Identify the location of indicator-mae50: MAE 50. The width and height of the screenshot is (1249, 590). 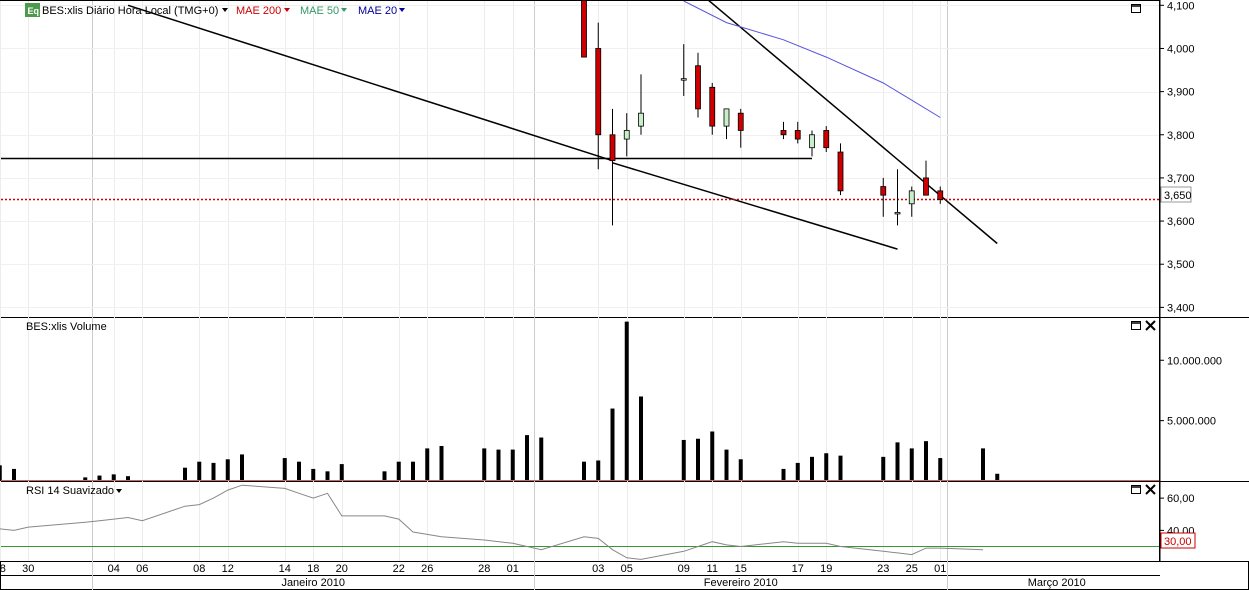
(319, 11).